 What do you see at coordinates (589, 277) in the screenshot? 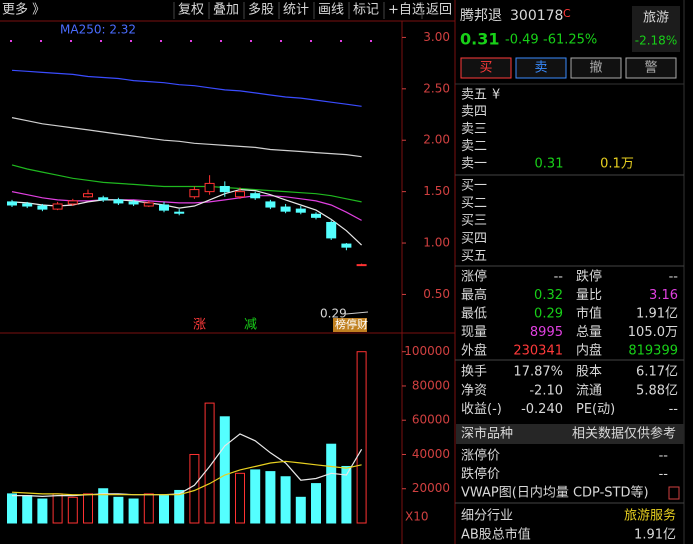
I see `stat-label: 跌停` at bounding box center [589, 277].